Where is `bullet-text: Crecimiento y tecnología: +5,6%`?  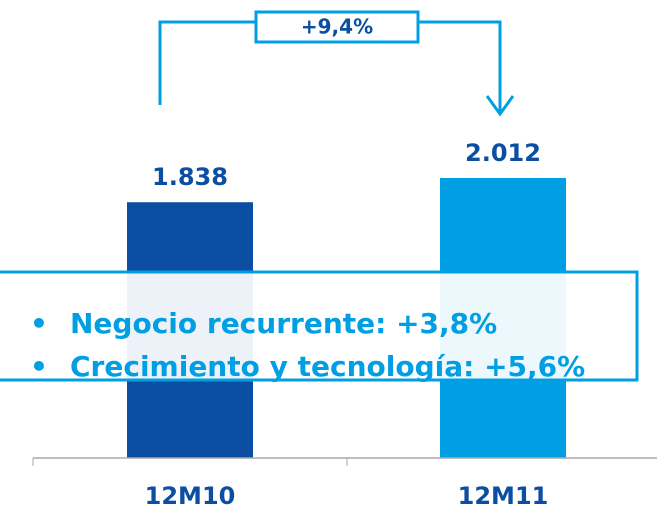 bullet-text: Crecimiento y tecnología: +5,6% is located at coordinates (327, 366).